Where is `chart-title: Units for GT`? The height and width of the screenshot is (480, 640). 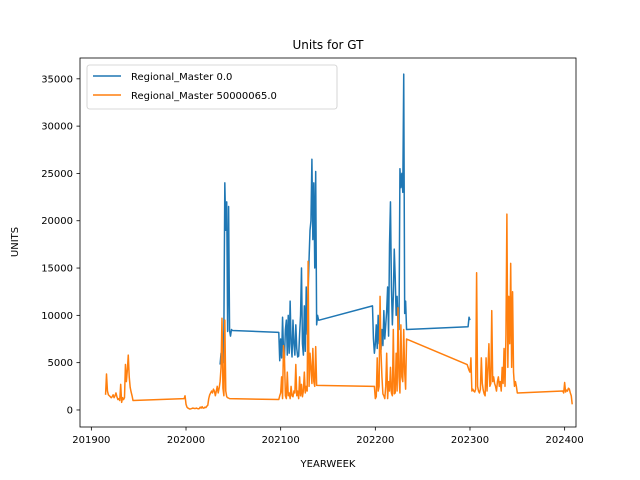
chart-title: Units for GT is located at coordinates (328, 45).